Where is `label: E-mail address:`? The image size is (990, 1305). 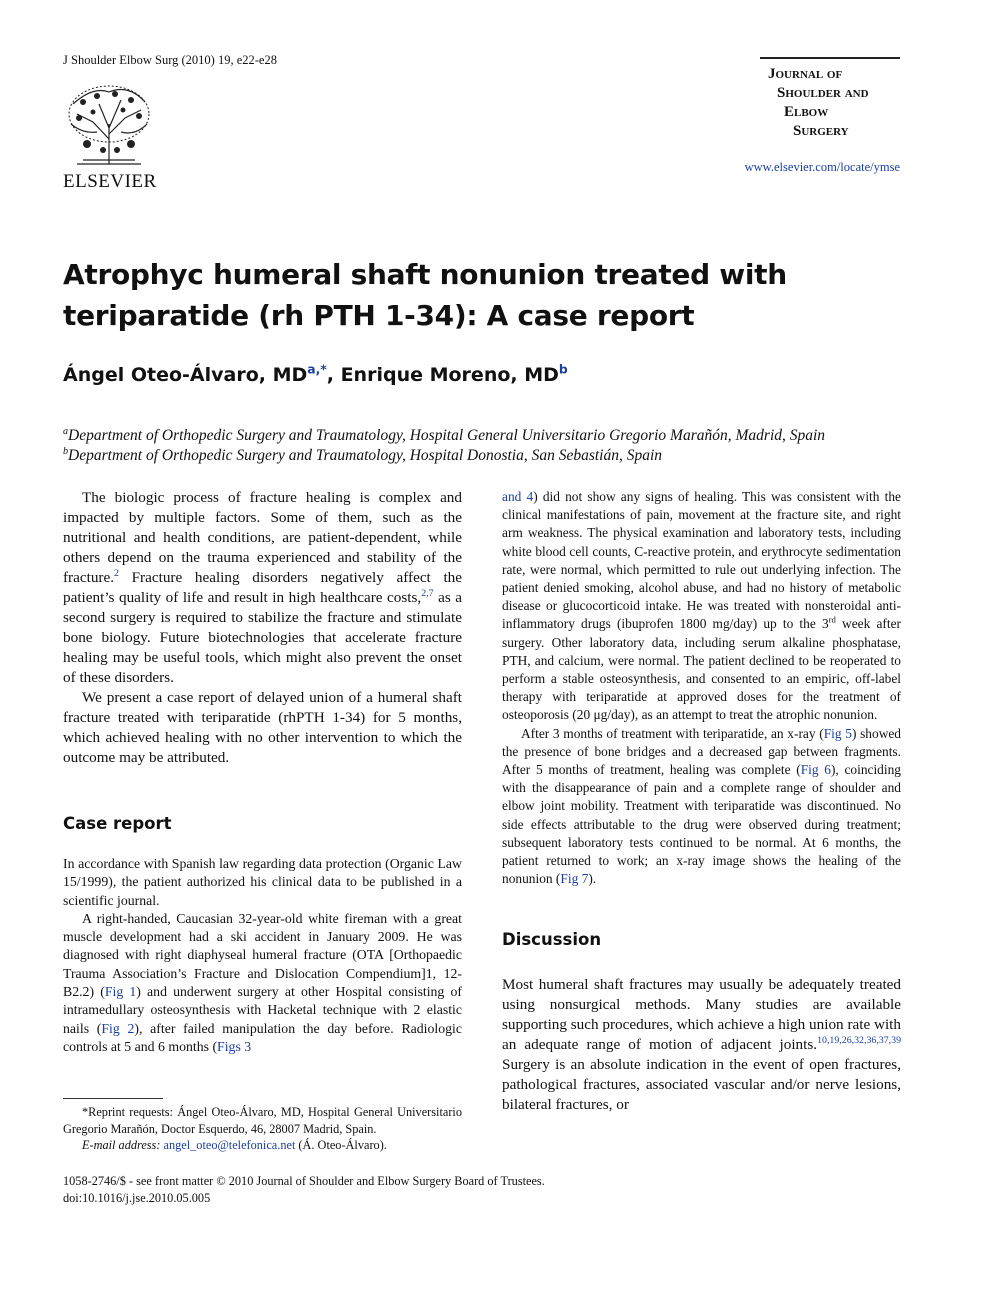 label: E-mail address: is located at coordinates (123, 1145).